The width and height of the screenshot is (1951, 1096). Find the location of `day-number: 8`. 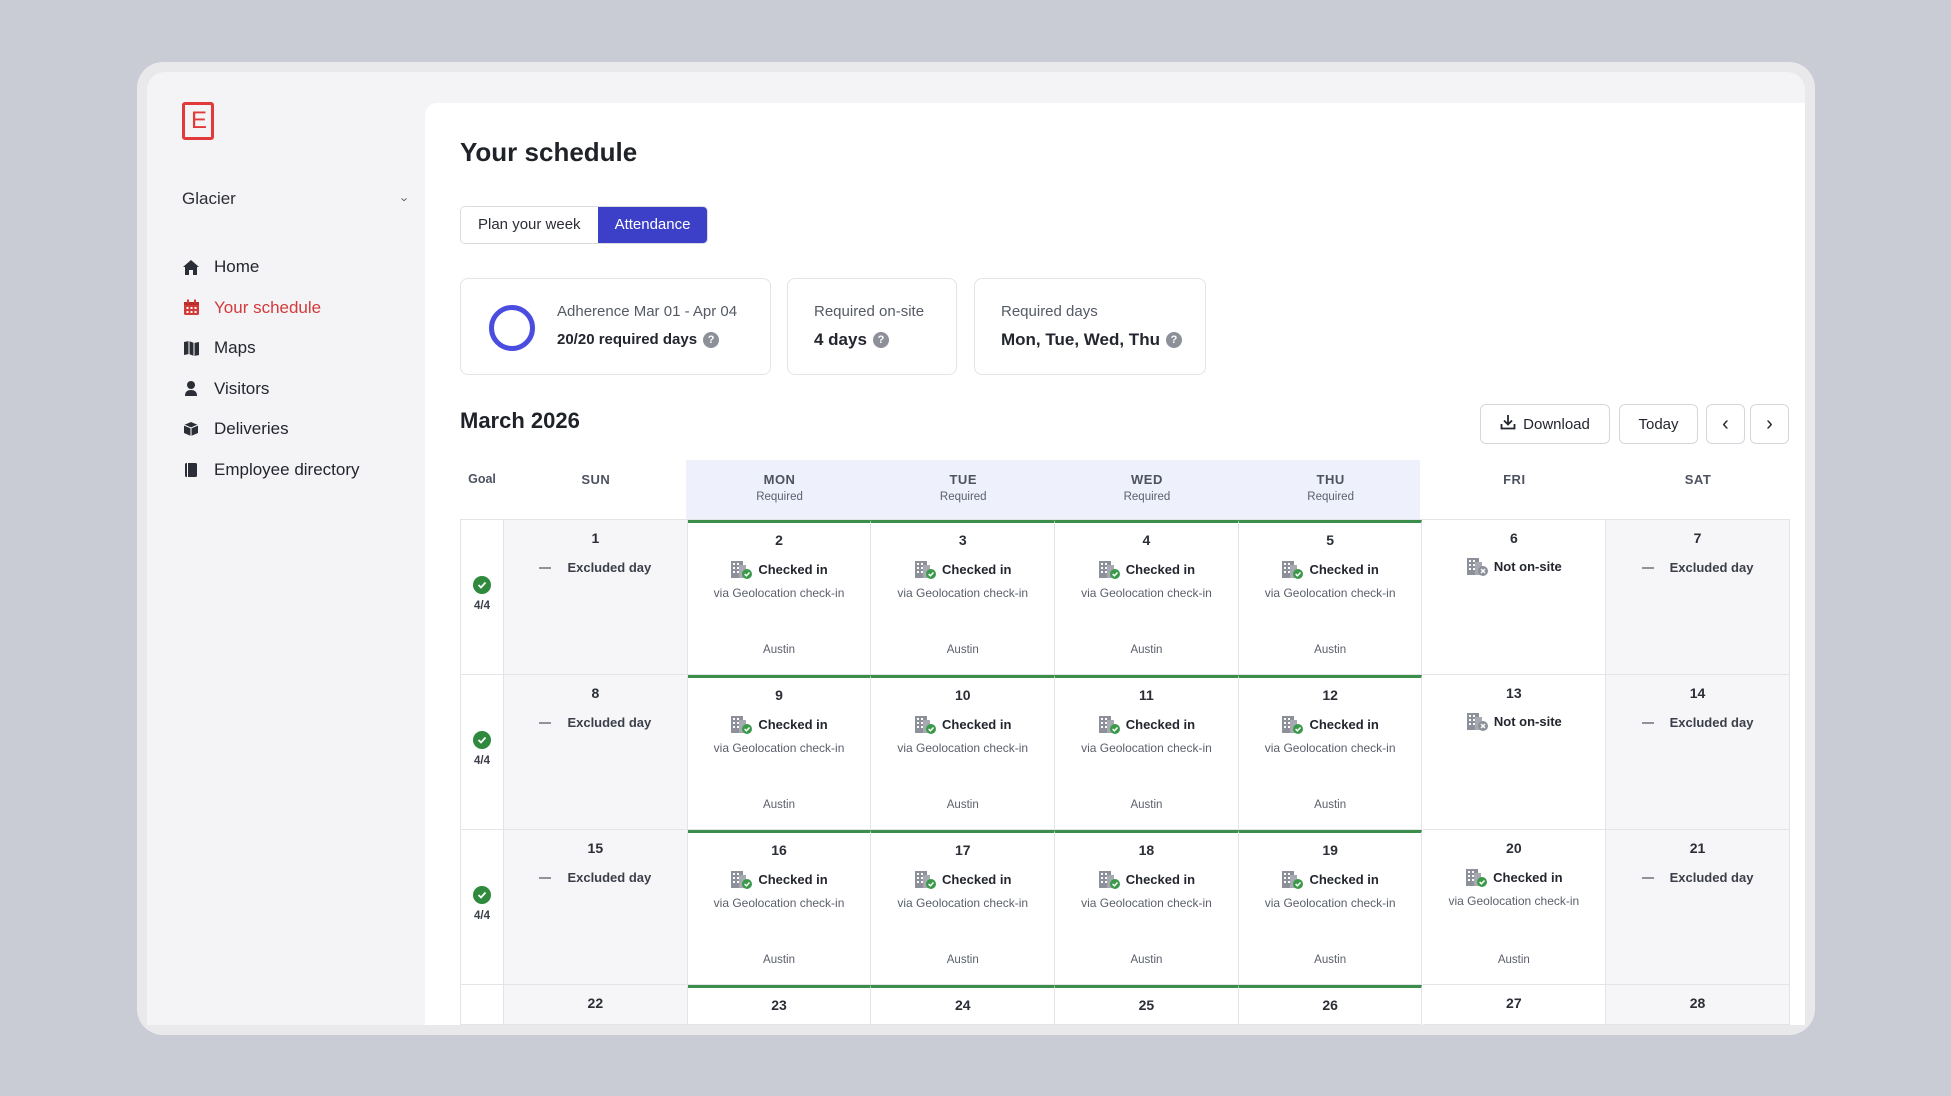

day-number: 8 is located at coordinates (595, 693).